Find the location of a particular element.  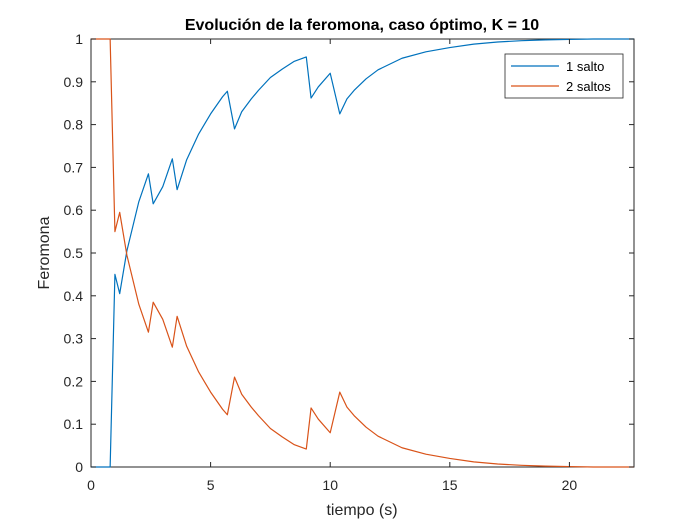

x-tick-label: 10 is located at coordinates (330, 485).